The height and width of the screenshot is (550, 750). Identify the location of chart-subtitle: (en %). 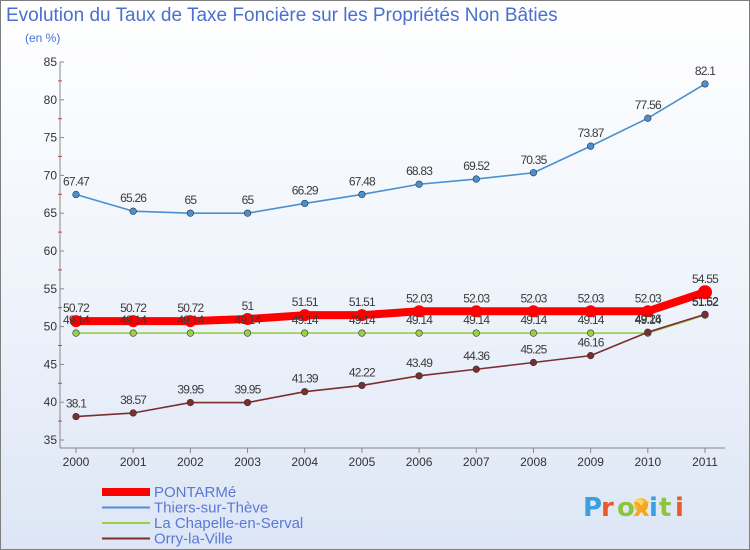
(43, 38).